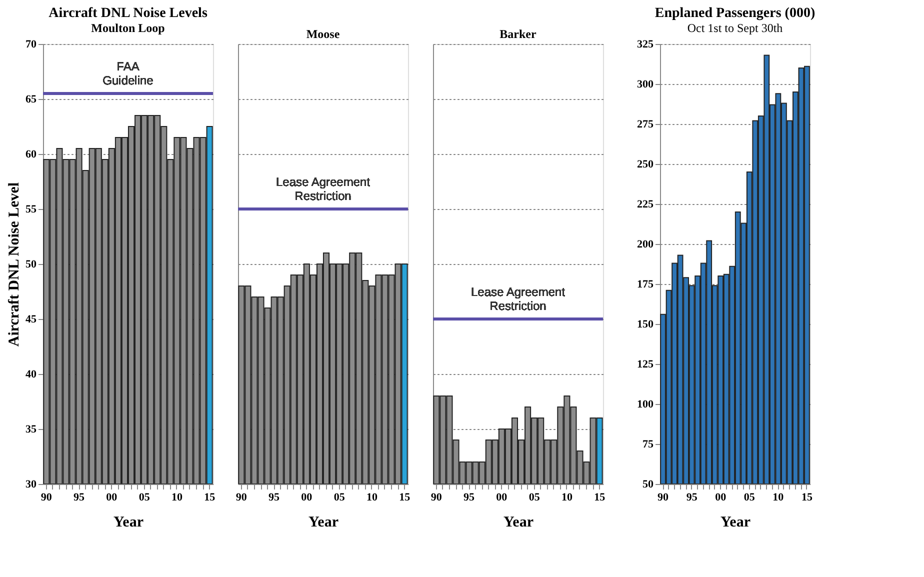 Image resolution: width=924 pixels, height=577 pixels. What do you see at coordinates (31, 430) in the screenshot?
I see `y-tick-label: 35` at bounding box center [31, 430].